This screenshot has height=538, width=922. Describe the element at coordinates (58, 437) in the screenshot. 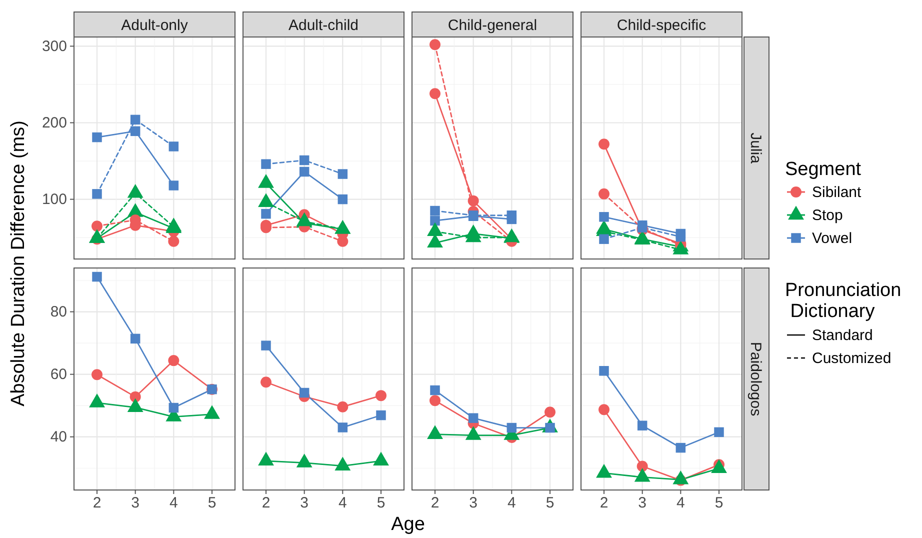

I see `y-tick-label: 40` at that location.